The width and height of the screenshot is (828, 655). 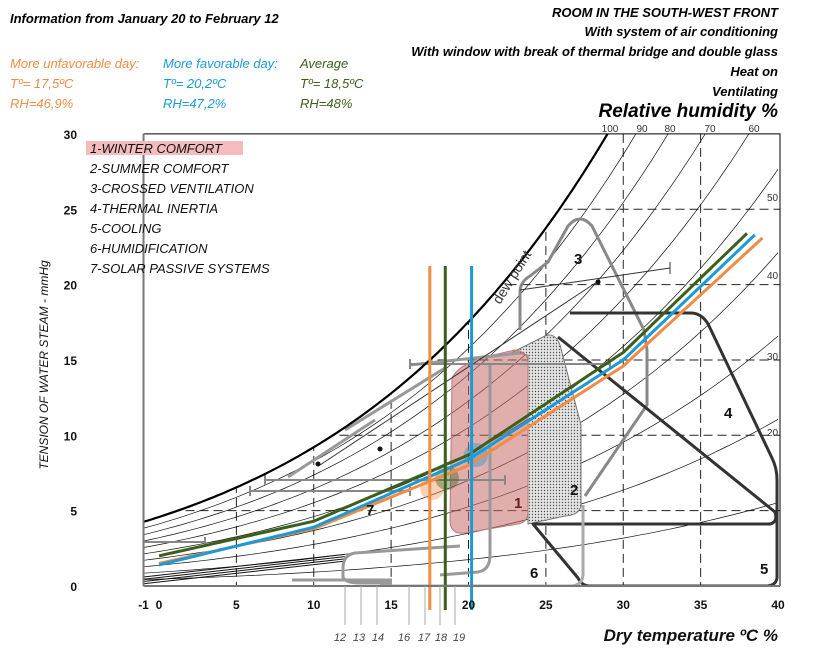 What do you see at coordinates (172, 188) in the screenshot?
I see `legend-item-3: 3-CROSSED VENTILATION` at bounding box center [172, 188].